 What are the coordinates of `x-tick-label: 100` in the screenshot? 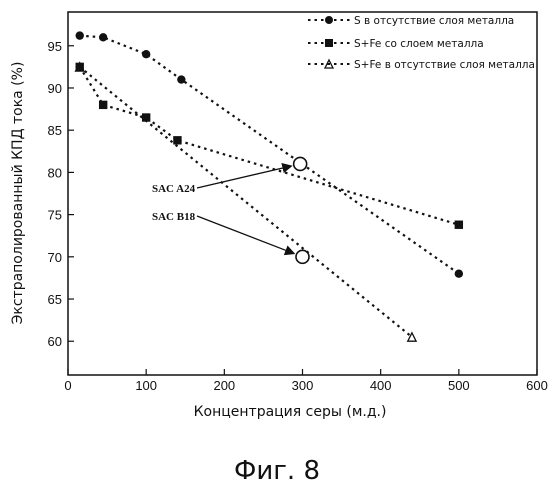 It's located at (146, 385).